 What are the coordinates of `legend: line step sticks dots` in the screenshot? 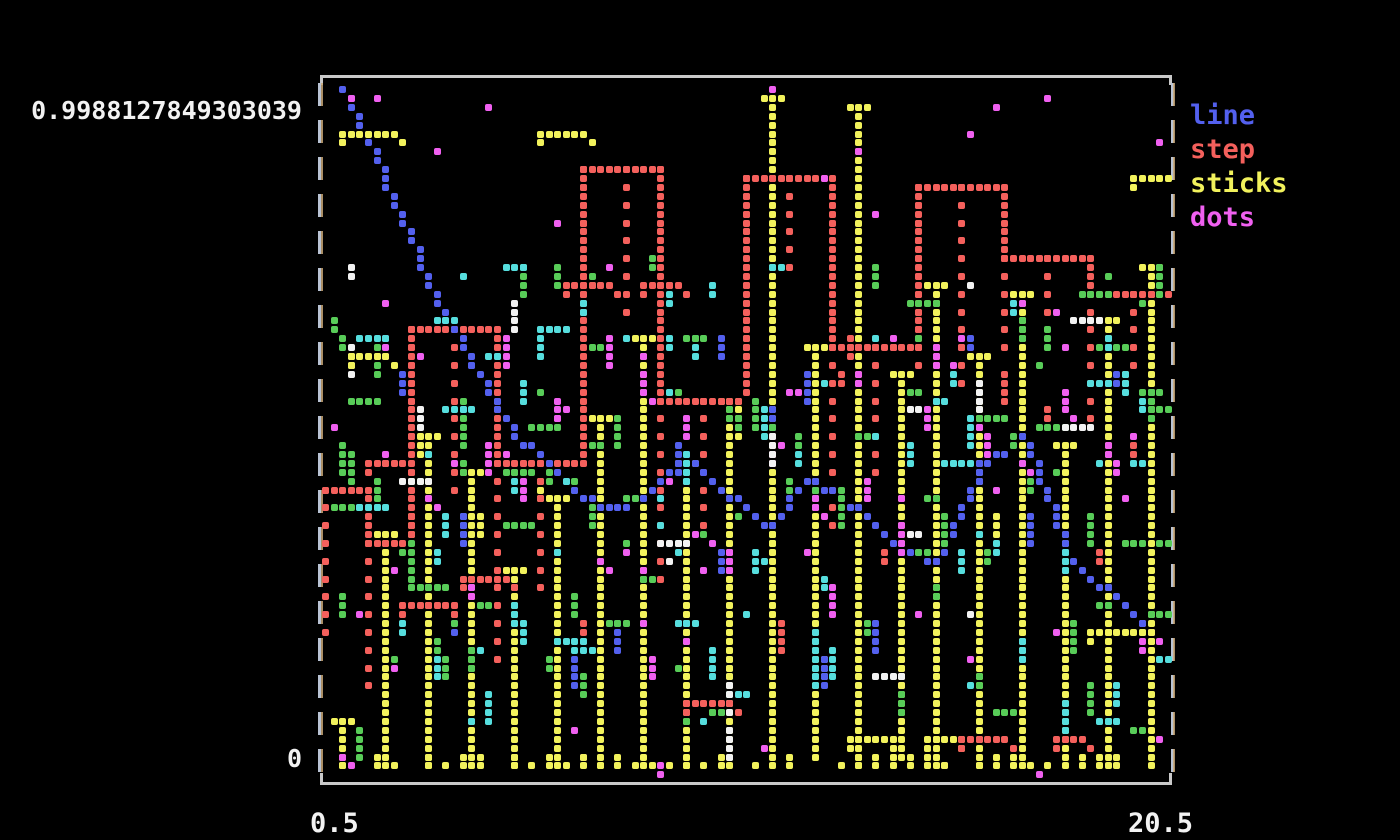 It's located at (1239, 166).